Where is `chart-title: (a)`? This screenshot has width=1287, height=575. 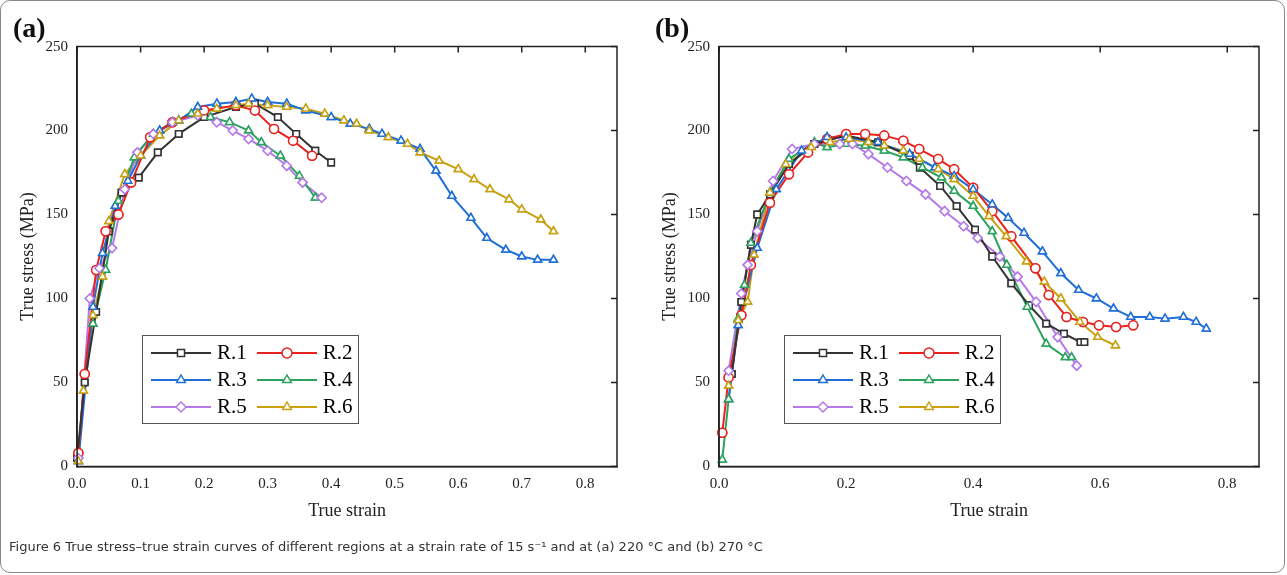
chart-title: (a) is located at coordinates (29, 28).